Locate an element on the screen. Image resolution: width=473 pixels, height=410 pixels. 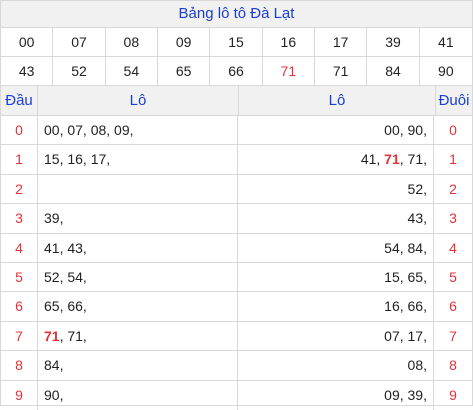
table-row: 2 52, 2 is located at coordinates (236, 189).